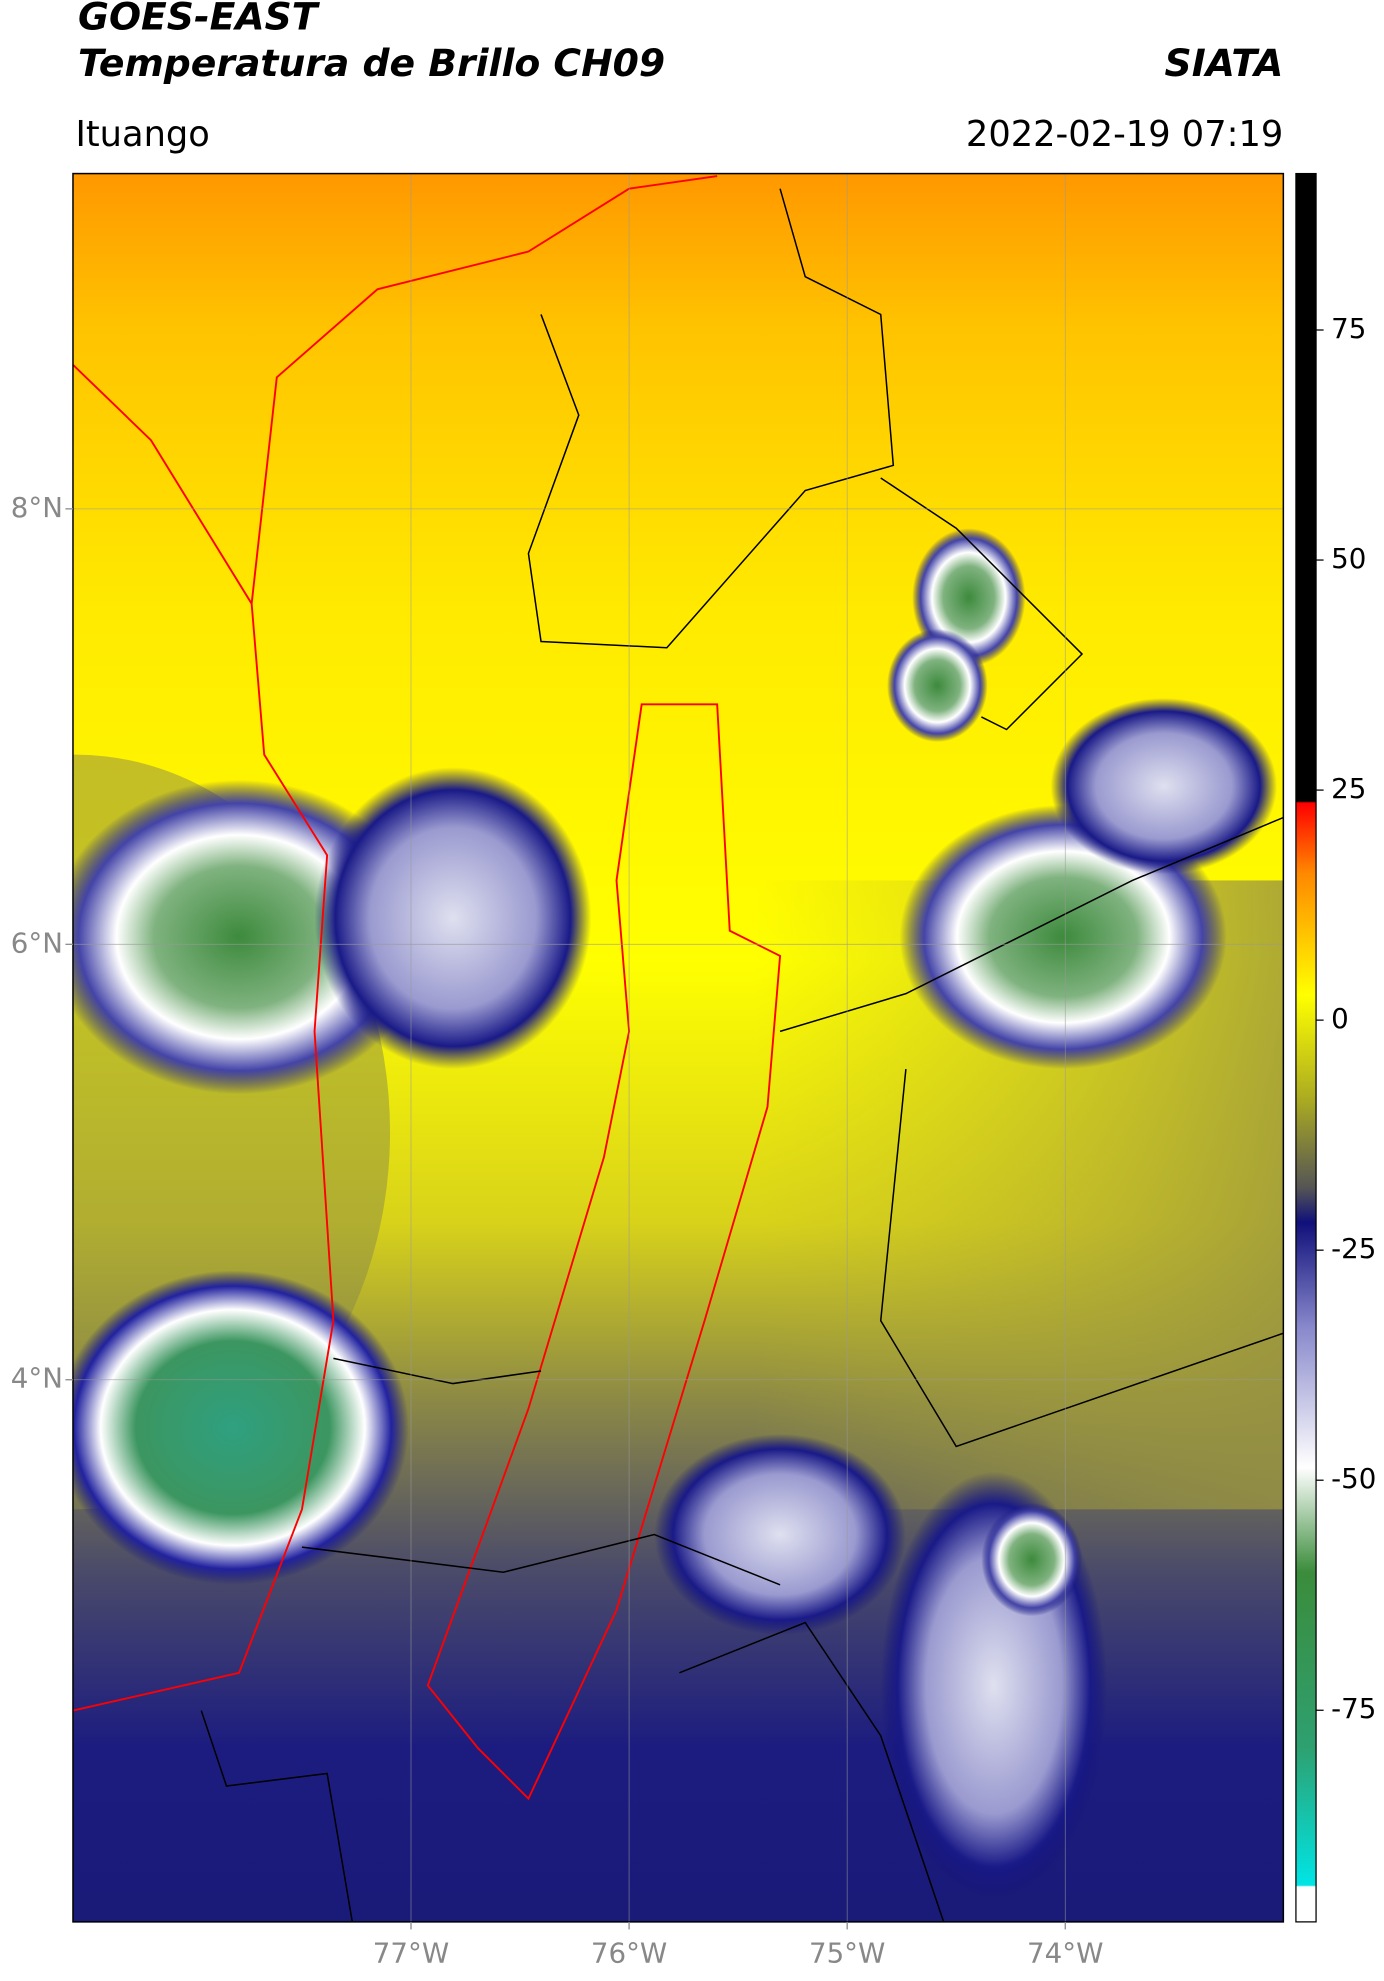 Image resolution: width=1384 pixels, height=1981 pixels. Describe the element at coordinates (1353, 1248) in the screenshot. I see `colorbar-tick-label: -25` at that location.